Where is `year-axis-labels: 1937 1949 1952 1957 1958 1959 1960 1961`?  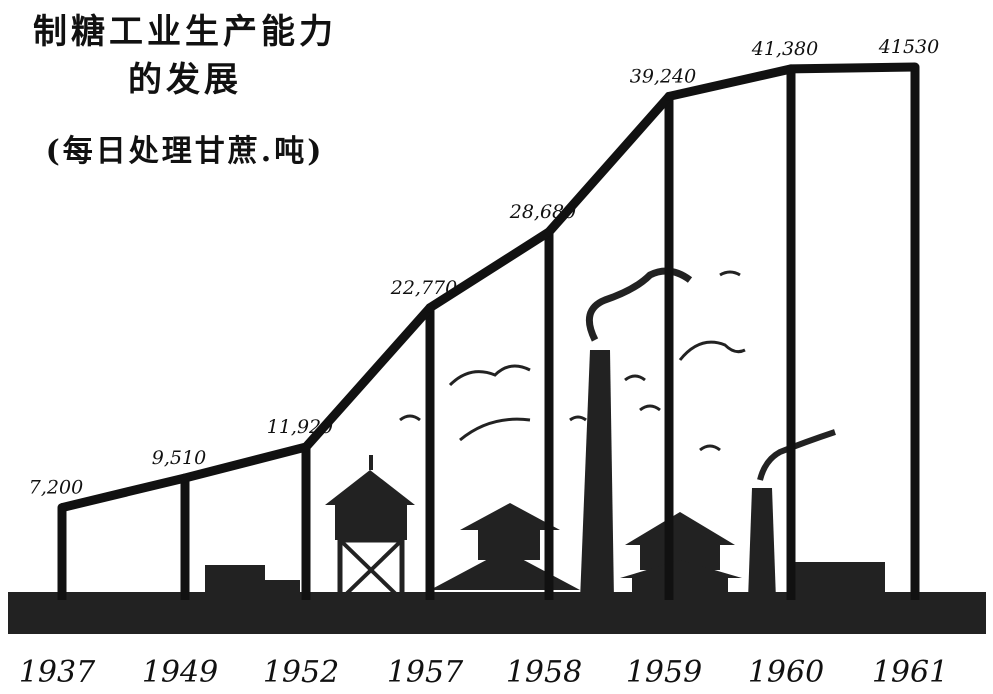
year-axis-labels: 1937 1949 1952 1957 1958 1959 1960 1961 is located at coordinates (483, 672).